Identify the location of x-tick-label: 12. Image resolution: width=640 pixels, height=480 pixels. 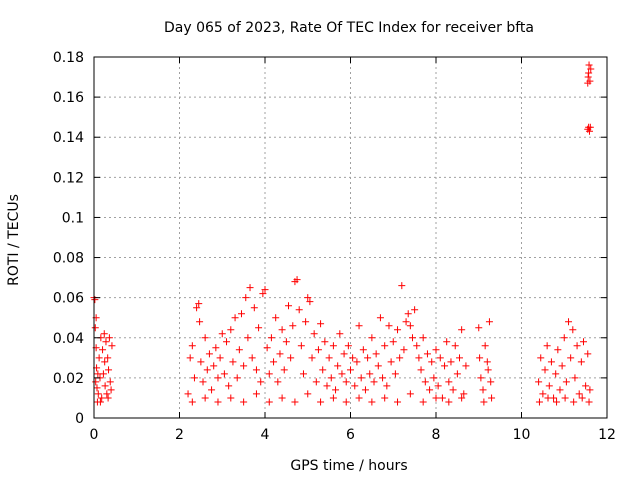
(607, 435).